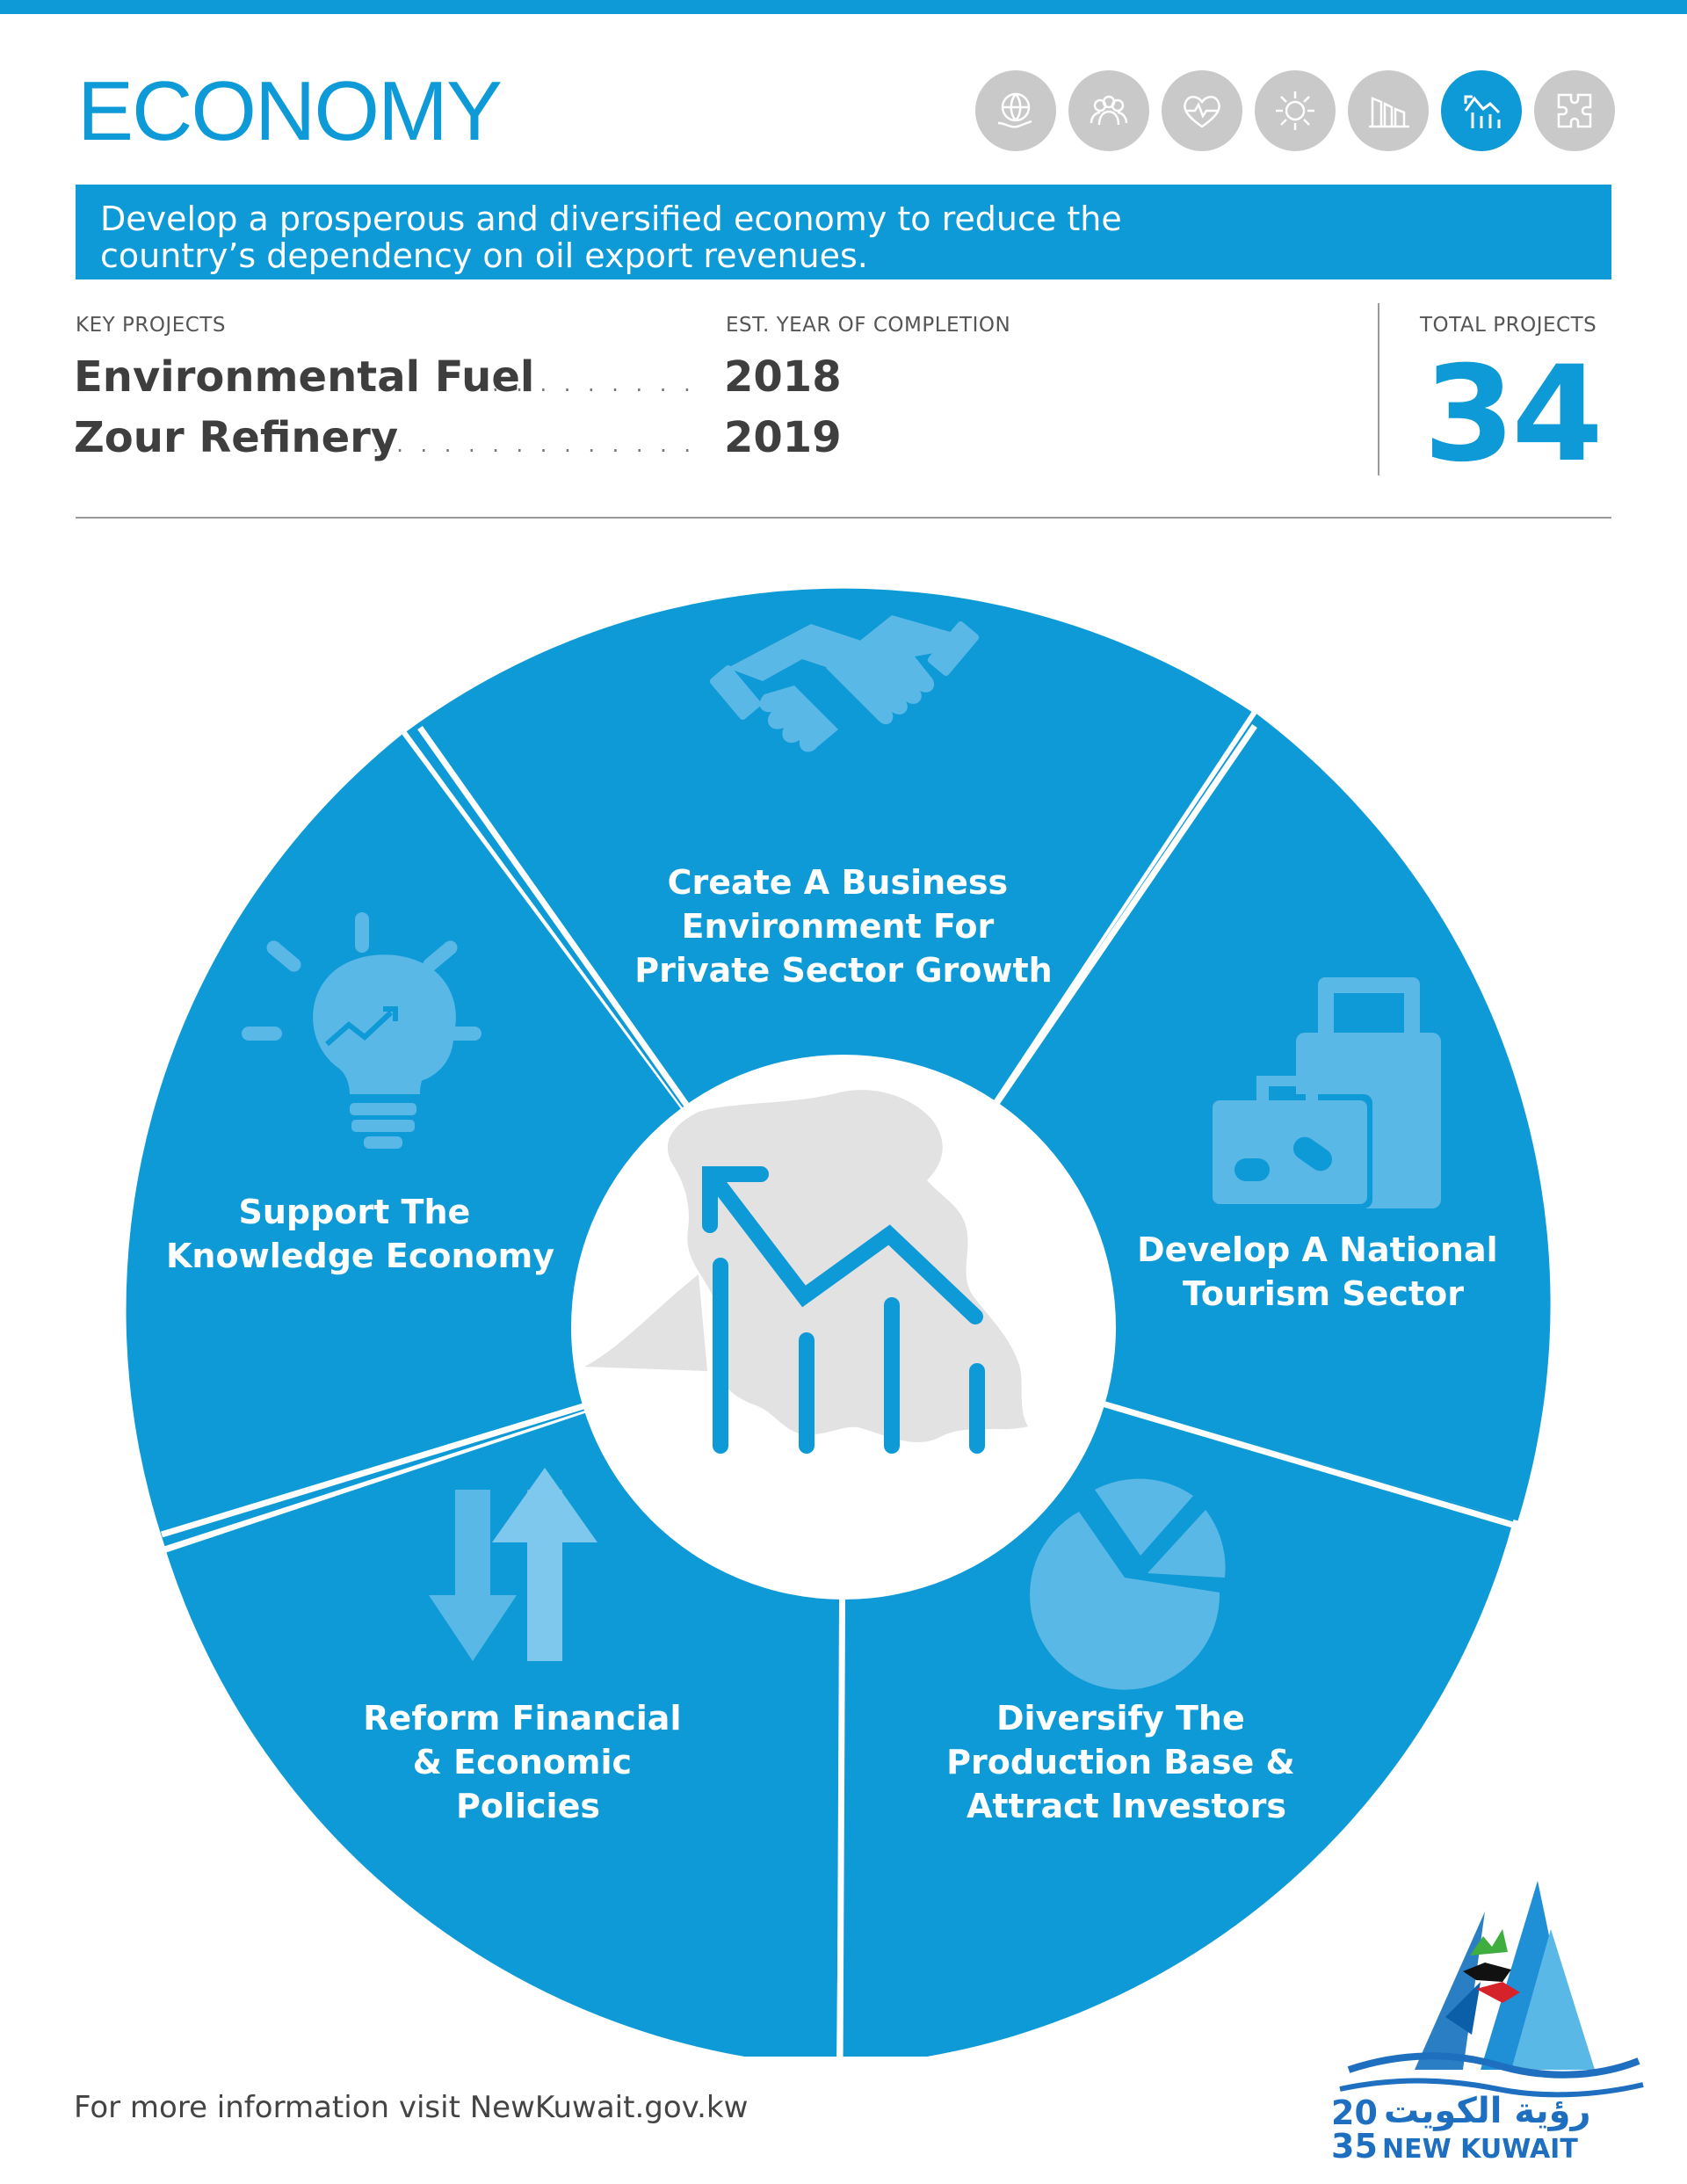 The image size is (1687, 2184). I want to click on segment-label-line: Private Sector Growth, so click(843, 970).